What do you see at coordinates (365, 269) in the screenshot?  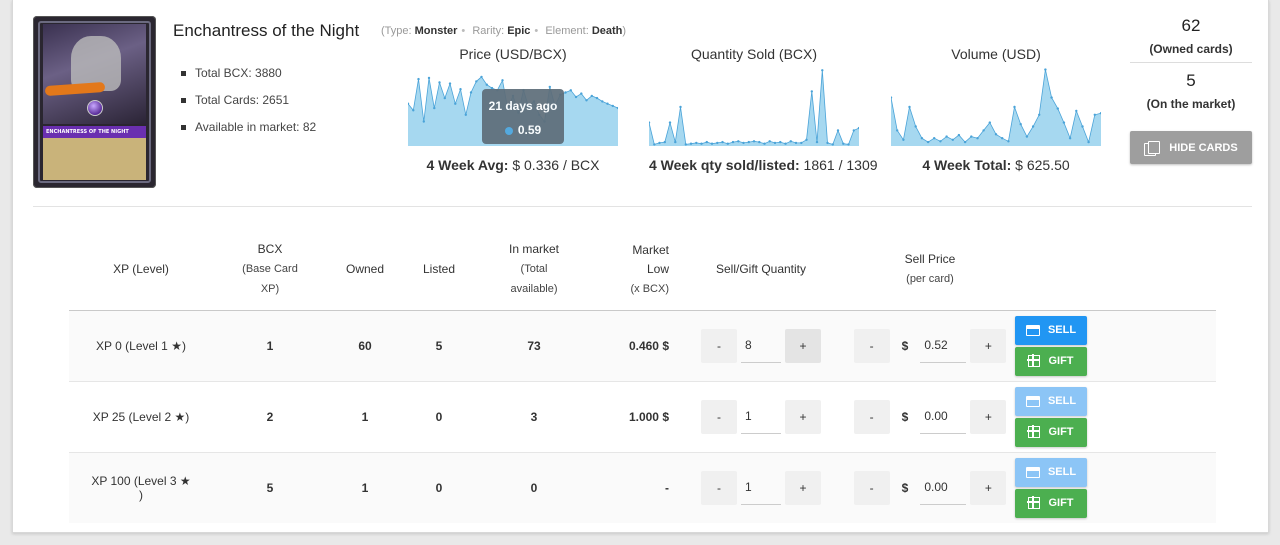 I see `header-owned: Owned` at bounding box center [365, 269].